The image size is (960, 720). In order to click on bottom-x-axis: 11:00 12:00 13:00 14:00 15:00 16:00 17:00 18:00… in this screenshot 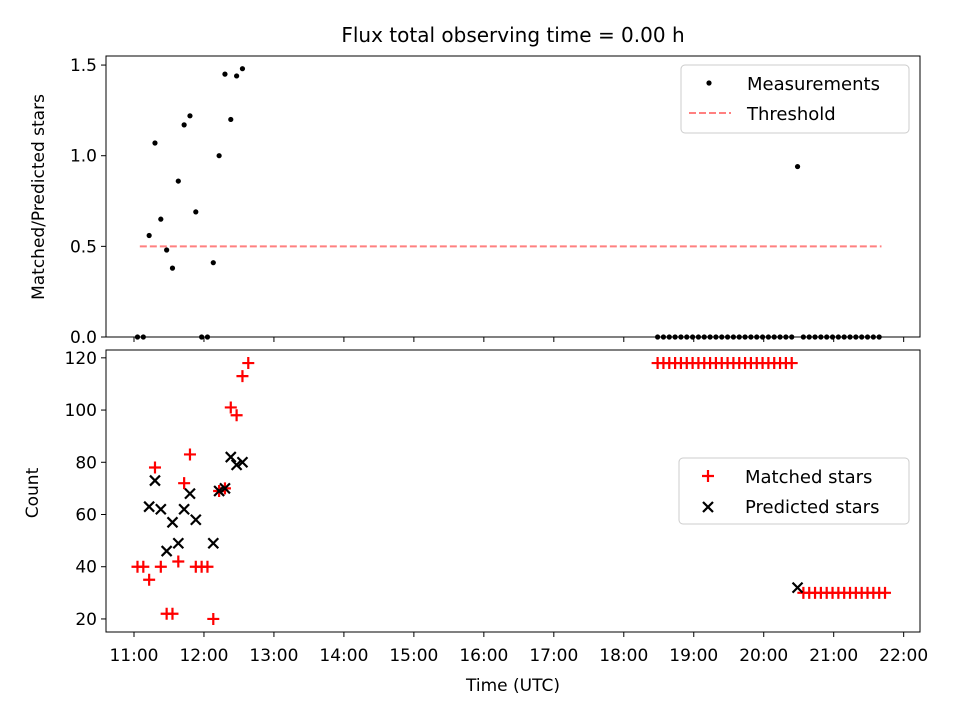, I will do `click(518, 649)`.